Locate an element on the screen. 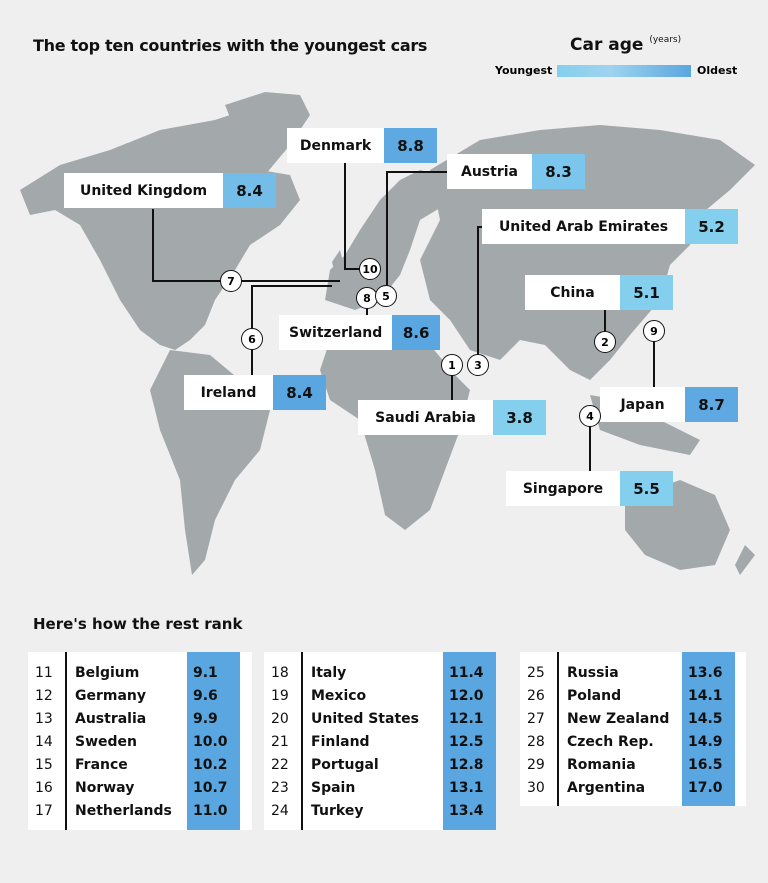 This screenshot has height=883, width=768. table-row: 20 United States 12.1 is located at coordinates (380, 718).